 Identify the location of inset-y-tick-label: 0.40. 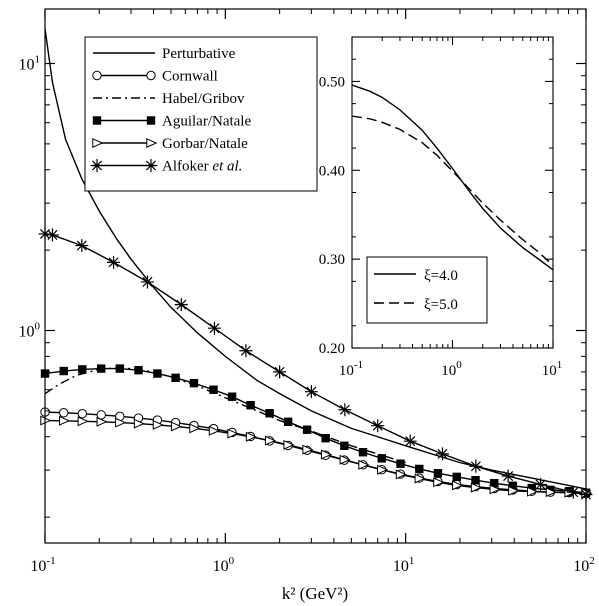
(332, 171).